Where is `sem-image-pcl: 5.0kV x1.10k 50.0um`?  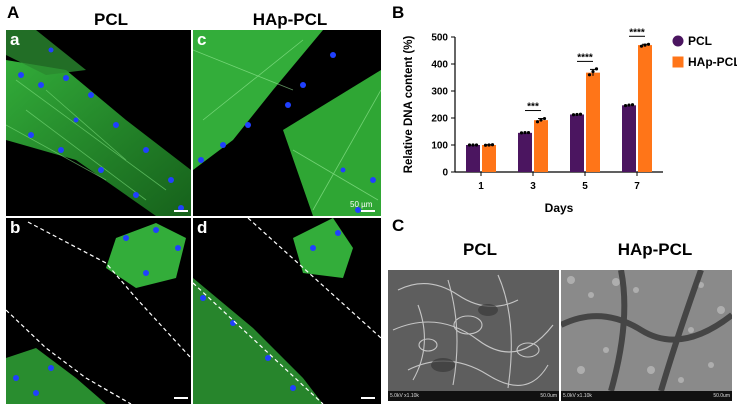 sem-image-pcl: 5.0kV x1.10k 50.0um is located at coordinates (473, 335).